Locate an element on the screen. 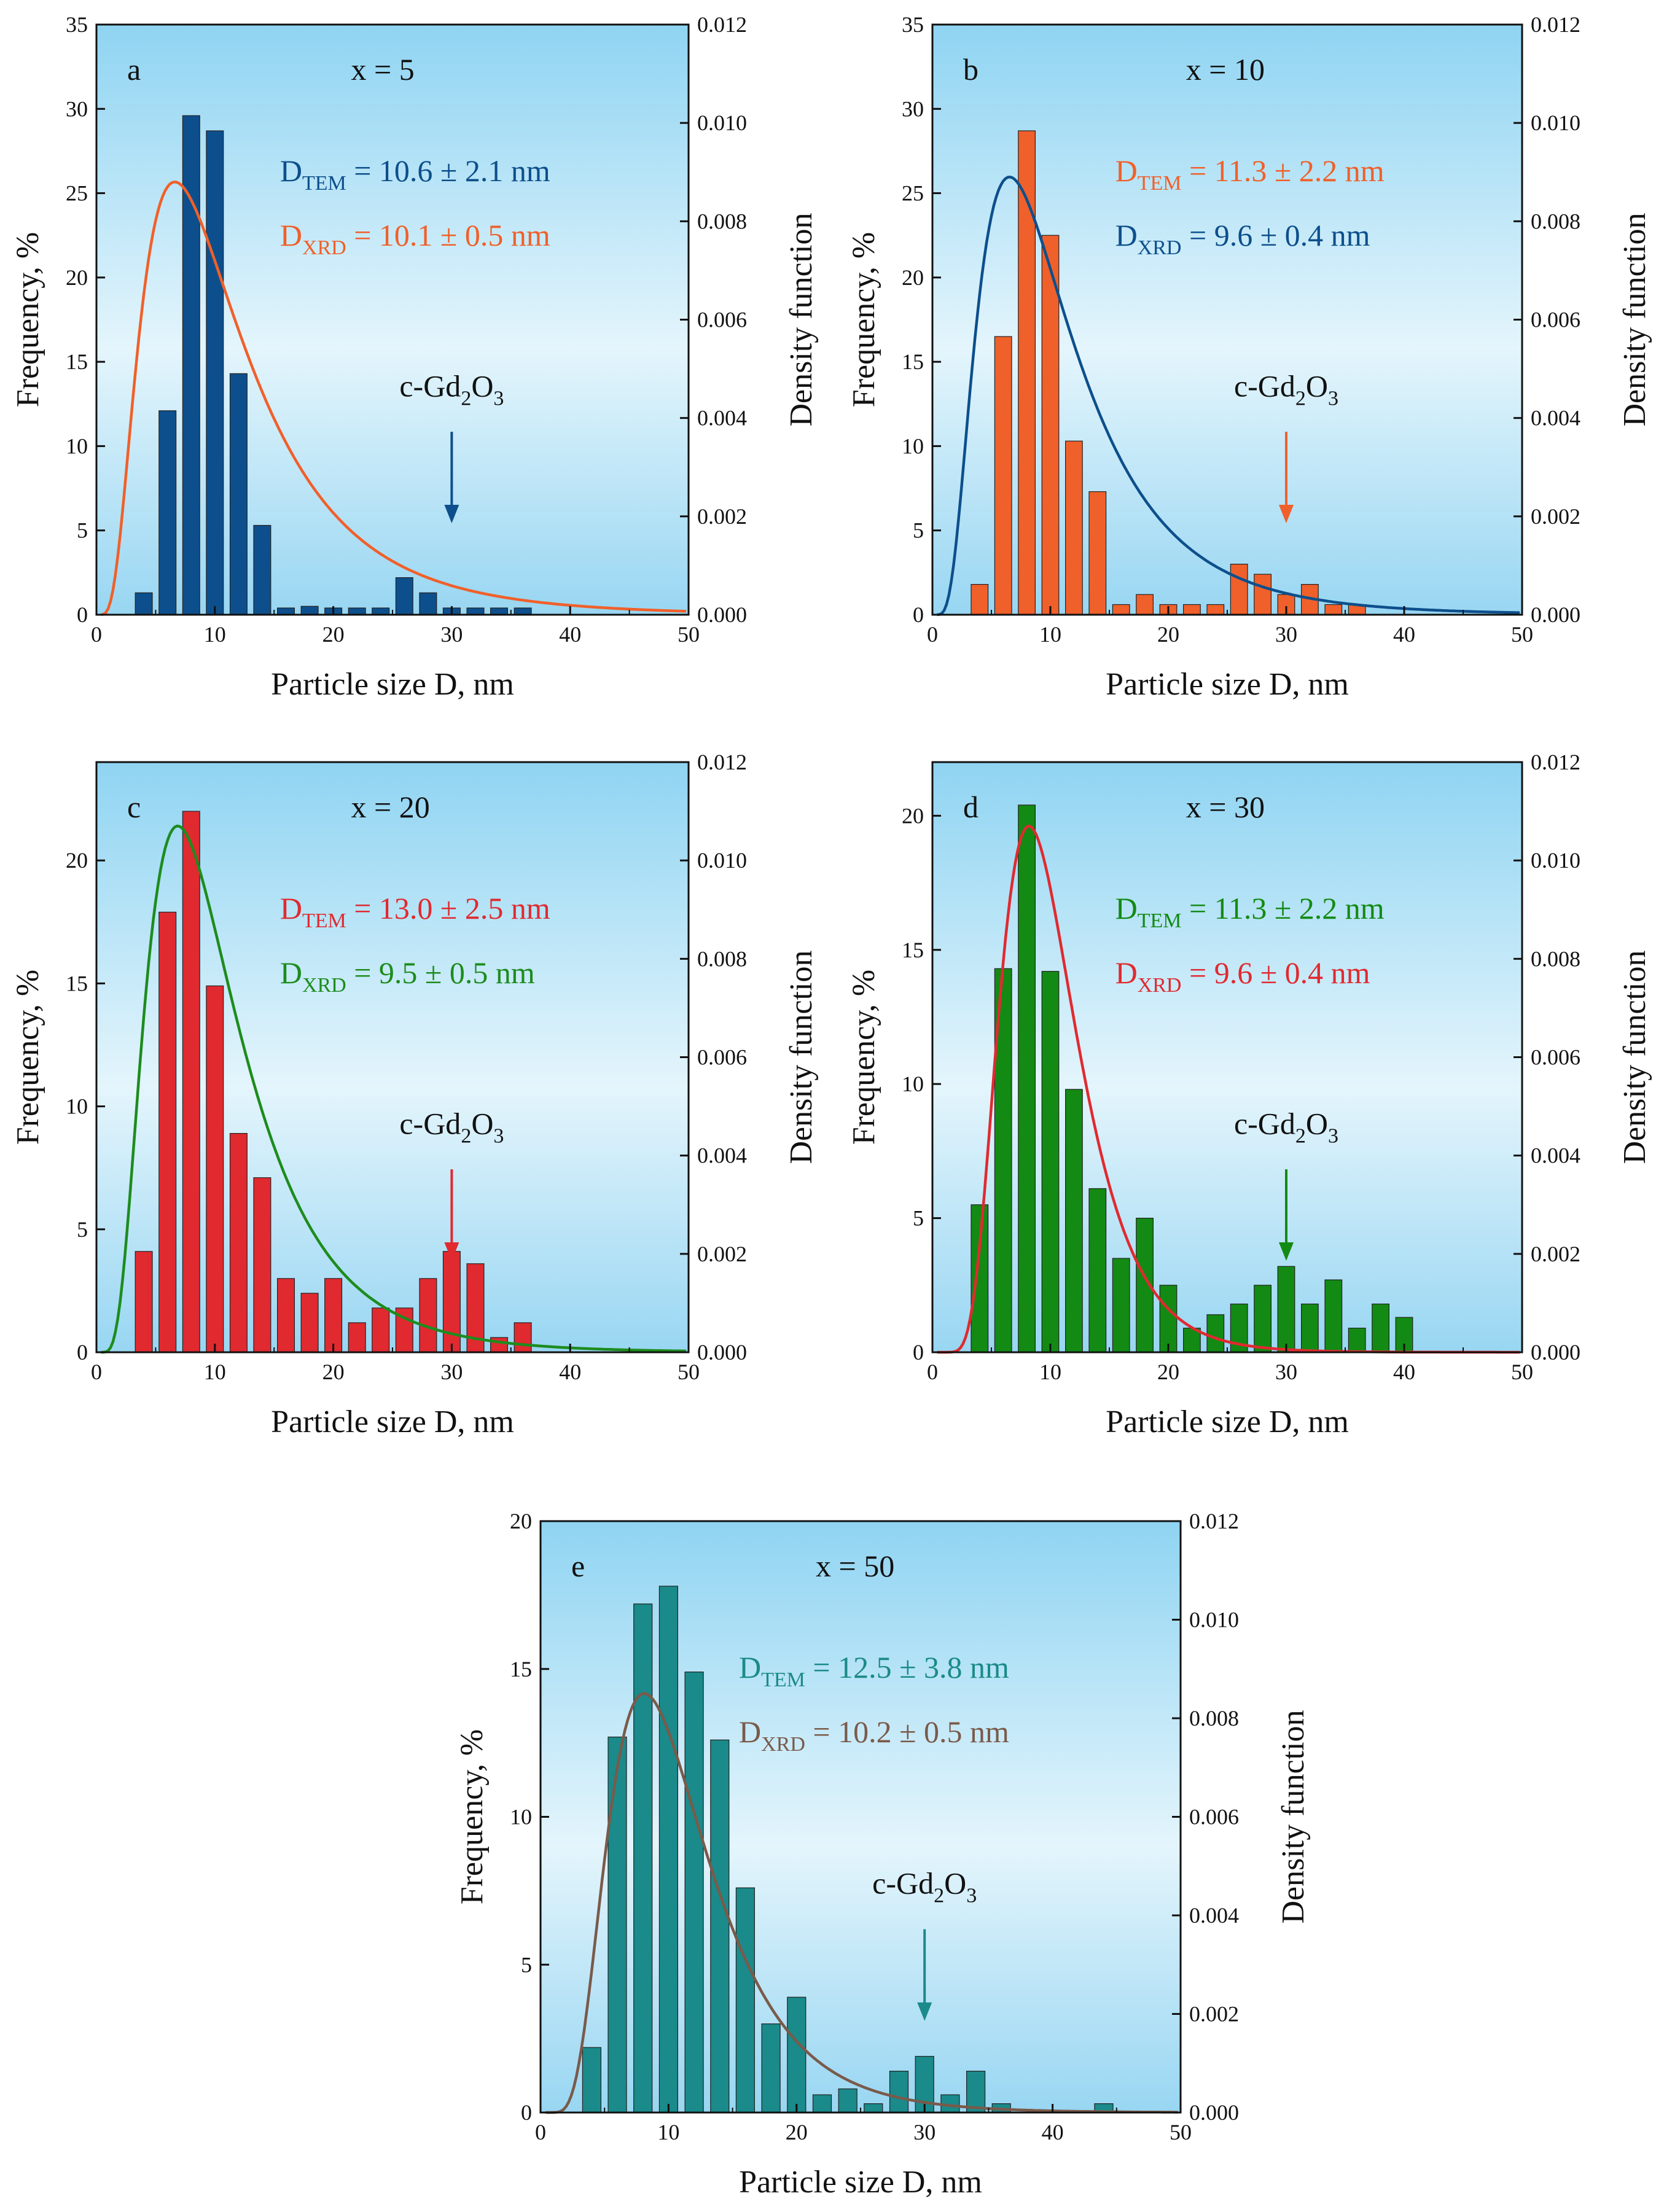 The width and height of the screenshot is (1664, 2212). size-label: DXRD = 10.2 ± 0.5 nm is located at coordinates (874, 1735).